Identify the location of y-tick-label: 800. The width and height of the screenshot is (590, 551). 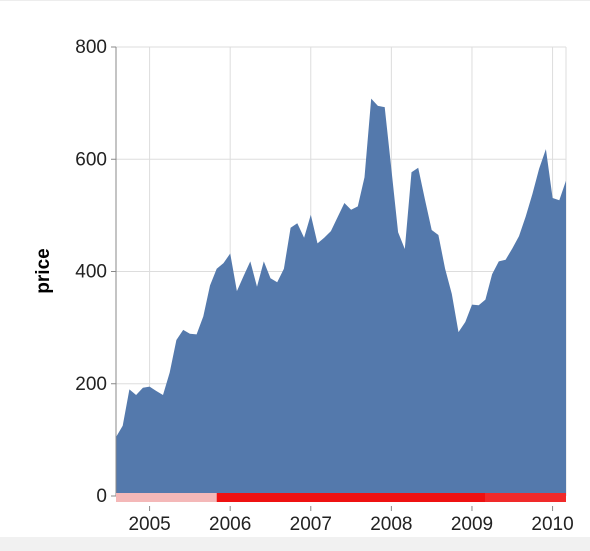
(91, 47).